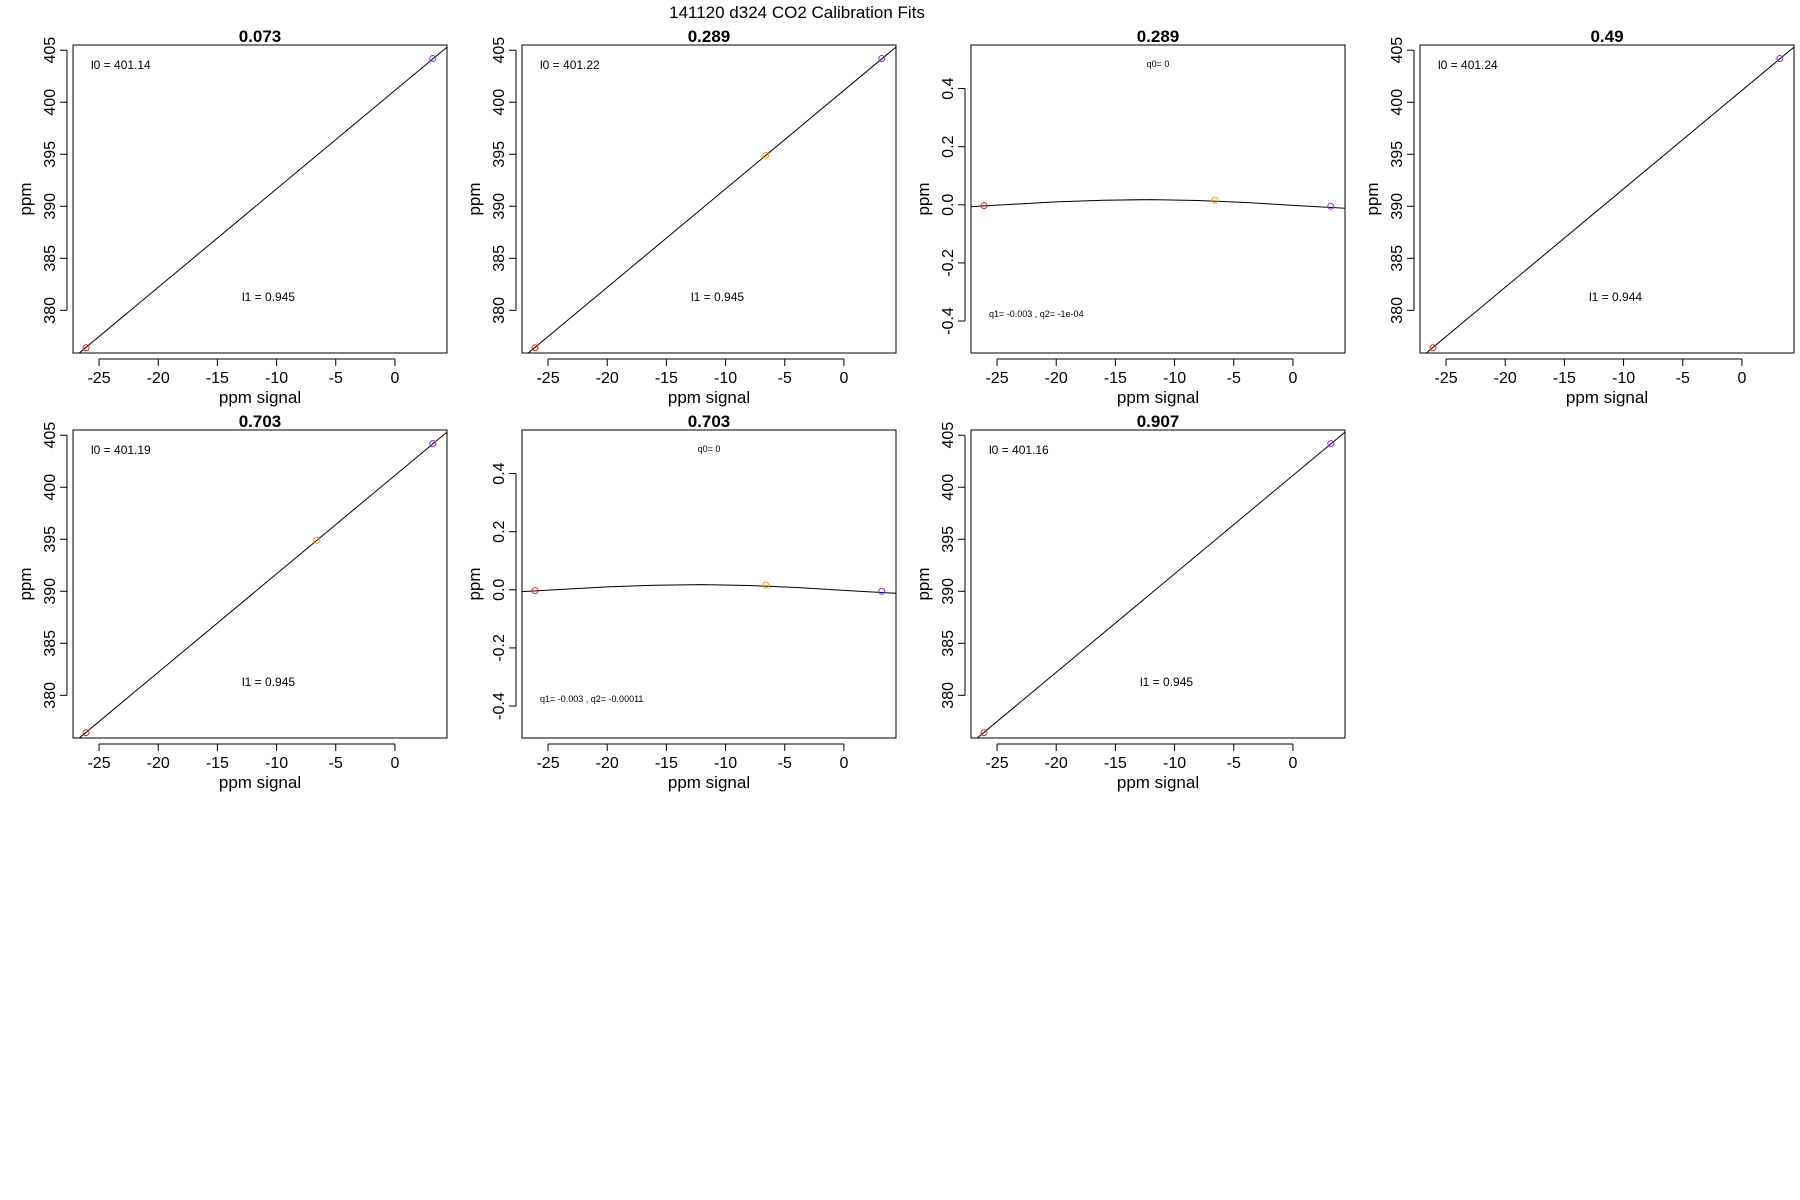 This screenshot has width=1800, height=1200. What do you see at coordinates (948, 146) in the screenshot?
I see `y-tick-label: 0.2` at bounding box center [948, 146].